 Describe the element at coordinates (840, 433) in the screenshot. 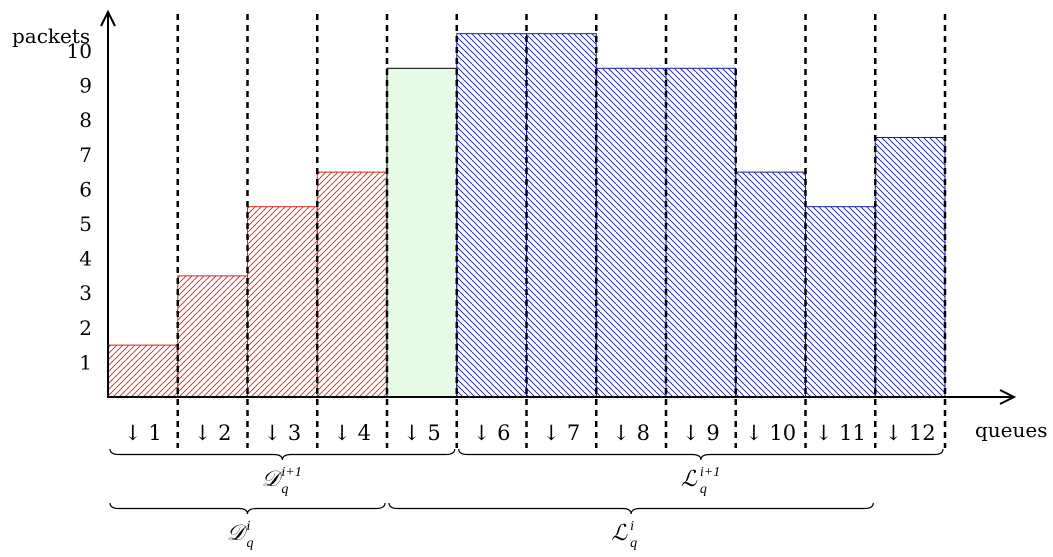

I see `queue-label-11: ↓ 11` at that location.